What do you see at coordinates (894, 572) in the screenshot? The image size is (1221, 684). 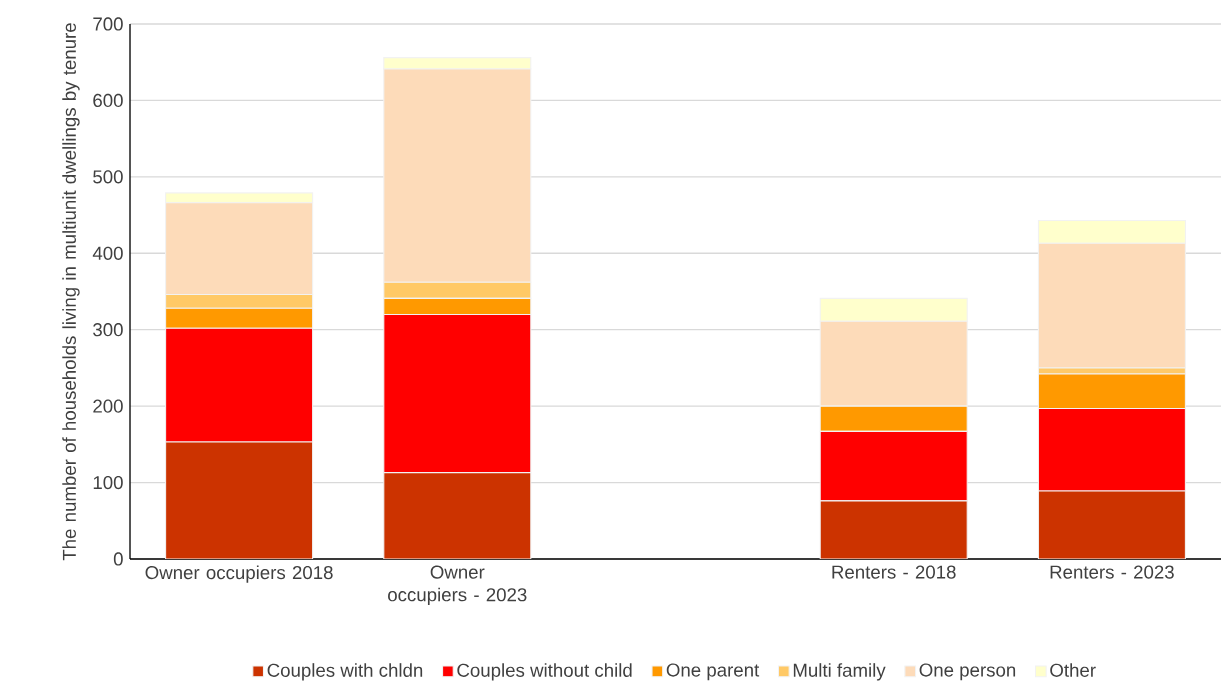 I see `x-tick-label: Renters - 2018` at bounding box center [894, 572].